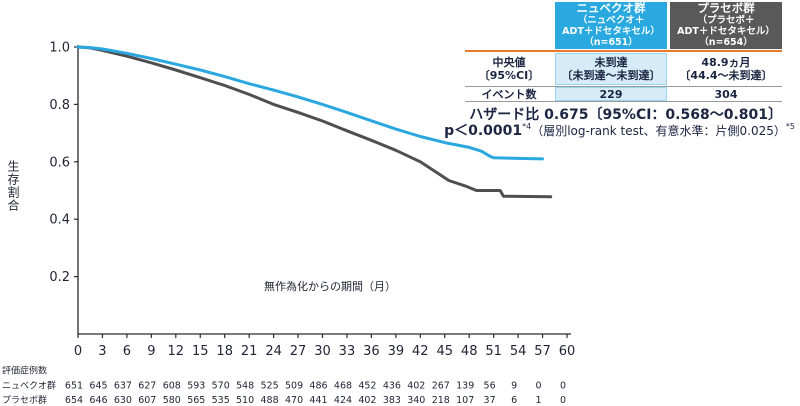 Image resolution: width=800 pixels, height=406 pixels. What do you see at coordinates (224, 351) in the screenshot?
I see `x-tick-label: 18` at bounding box center [224, 351].